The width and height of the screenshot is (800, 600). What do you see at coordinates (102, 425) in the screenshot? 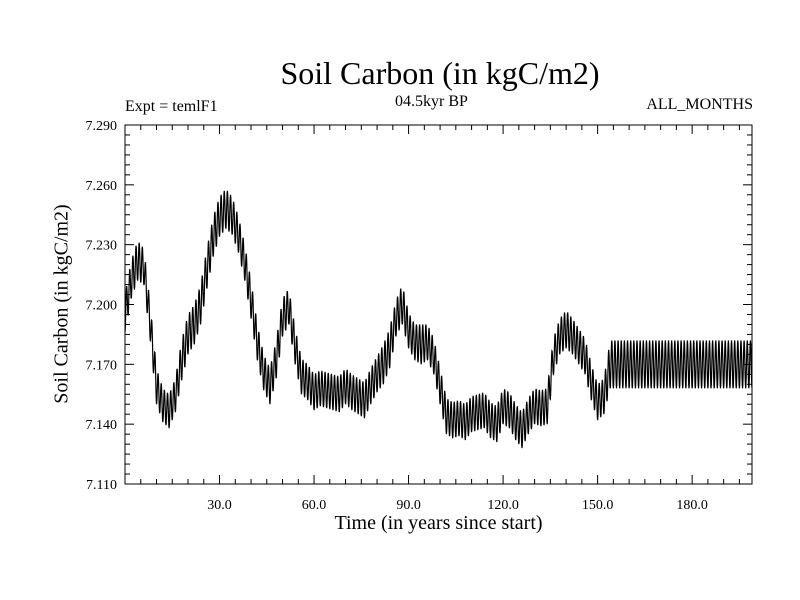
I see `y-tick-label: 7.140` at bounding box center [102, 425].